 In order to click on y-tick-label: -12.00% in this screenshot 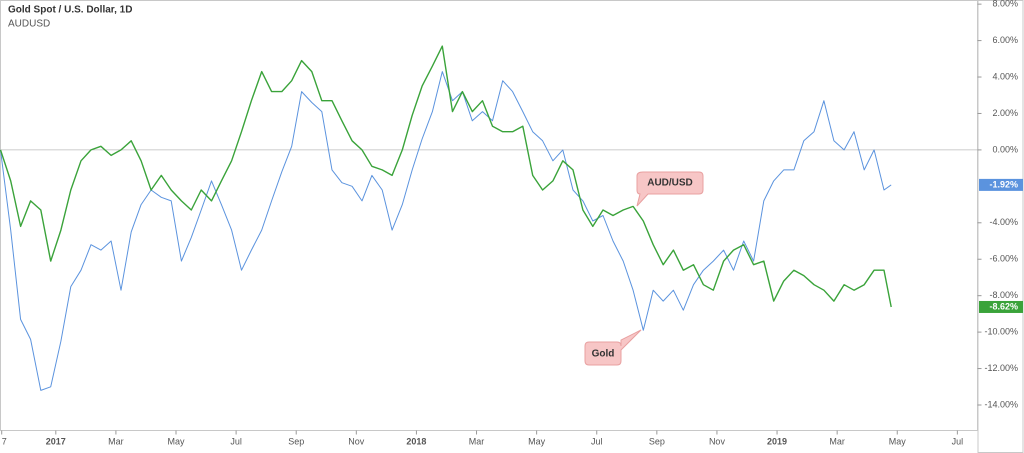, I will do `click(1001, 368)`.